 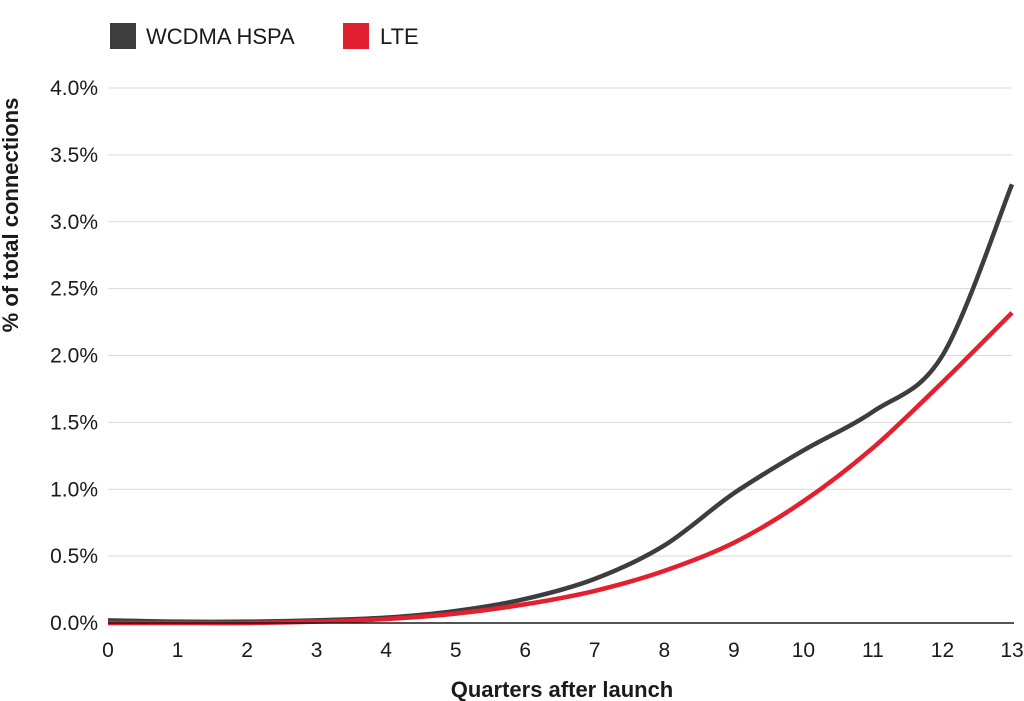 What do you see at coordinates (11, 215) in the screenshot?
I see `y-axis-title: % of total connections` at bounding box center [11, 215].